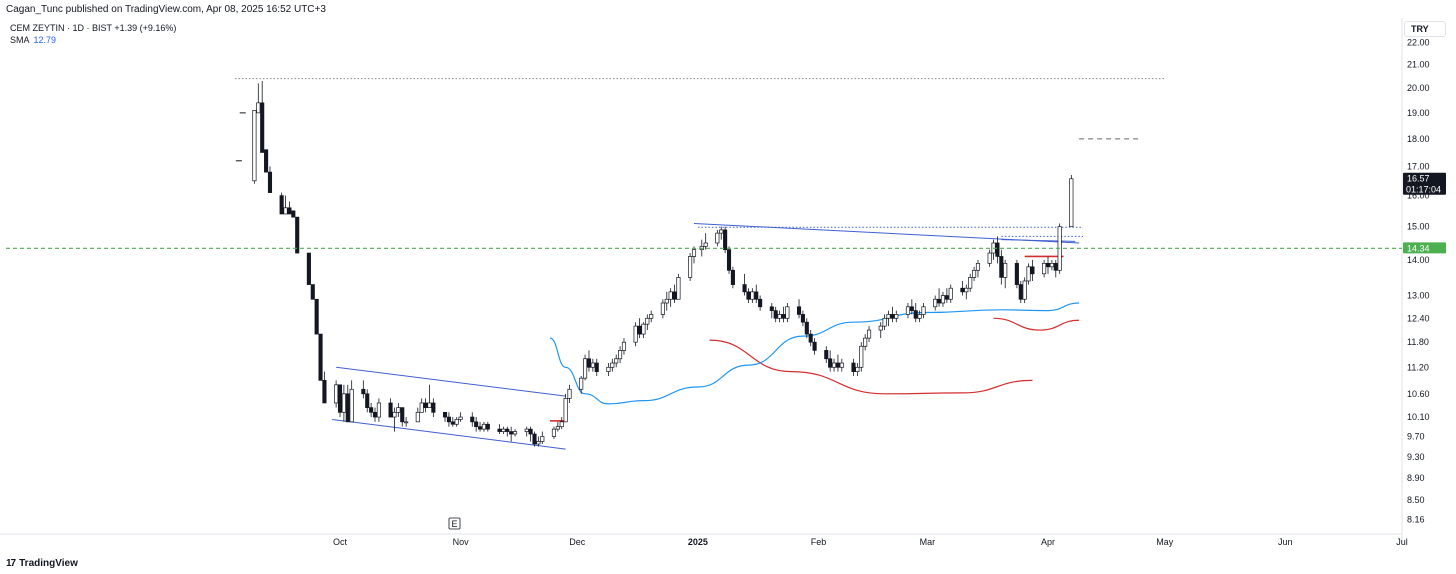  I want to click on footer-brand-label: TradingView, so click(48, 563).